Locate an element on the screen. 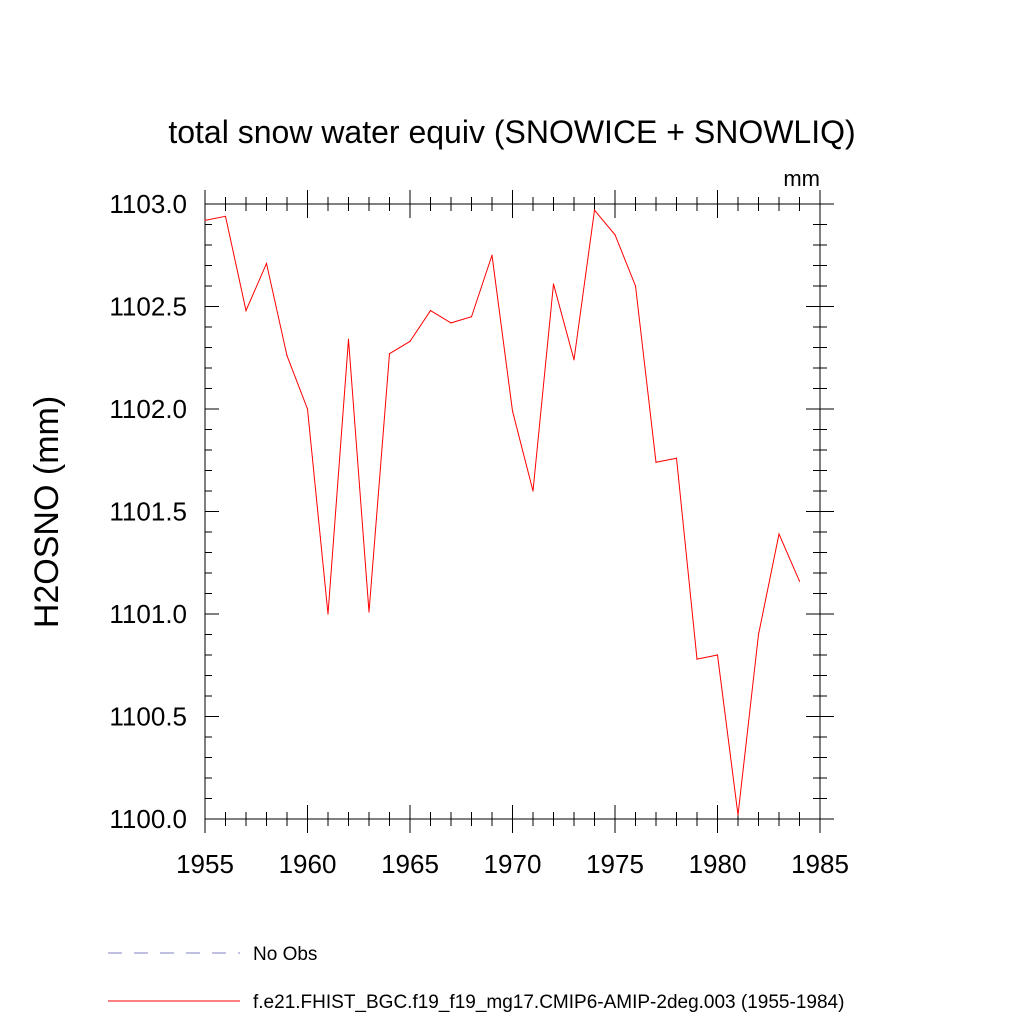 The image size is (1024, 1024). x-tick-labels: 1955 1960 1965 1970 1975 1980 1985 is located at coordinates (512, 864).